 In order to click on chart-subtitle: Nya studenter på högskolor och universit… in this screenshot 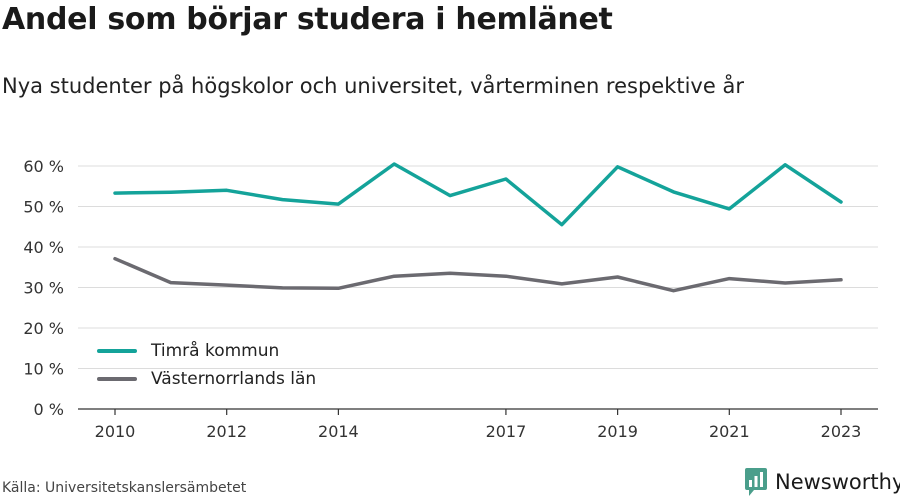, I will do `click(373, 86)`.